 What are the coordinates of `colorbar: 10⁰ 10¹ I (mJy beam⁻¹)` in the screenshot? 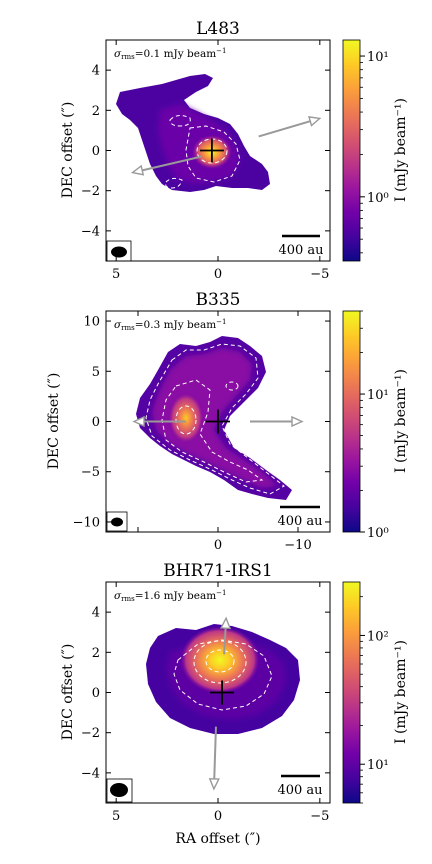 It's located at (375, 425).